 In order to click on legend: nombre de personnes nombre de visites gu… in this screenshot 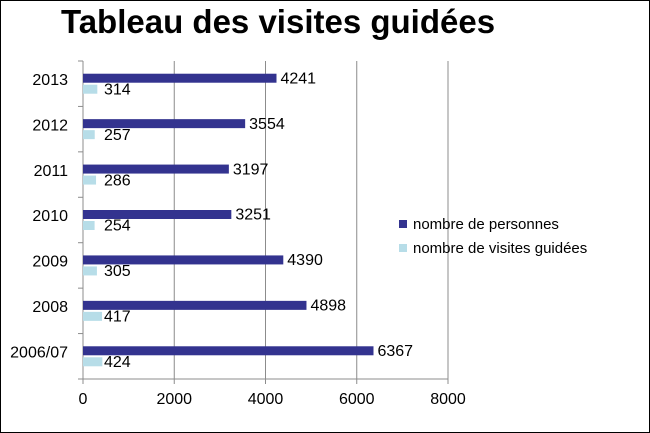, I will do `click(493, 236)`.